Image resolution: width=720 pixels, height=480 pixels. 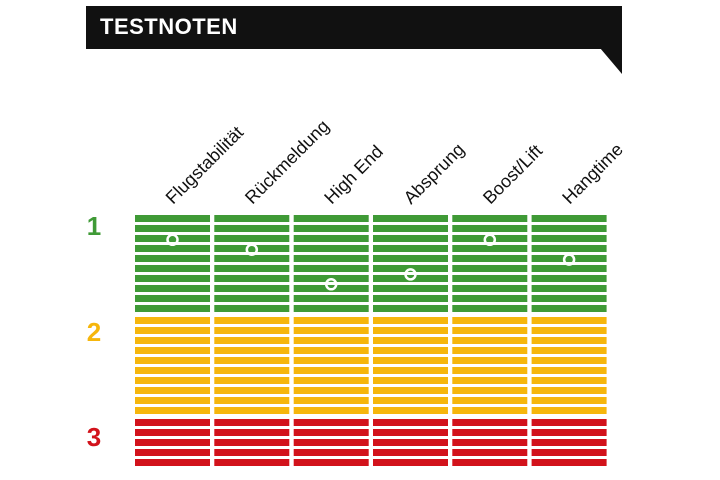 I want to click on category-label: Boost/Lift, so click(x=512, y=174).